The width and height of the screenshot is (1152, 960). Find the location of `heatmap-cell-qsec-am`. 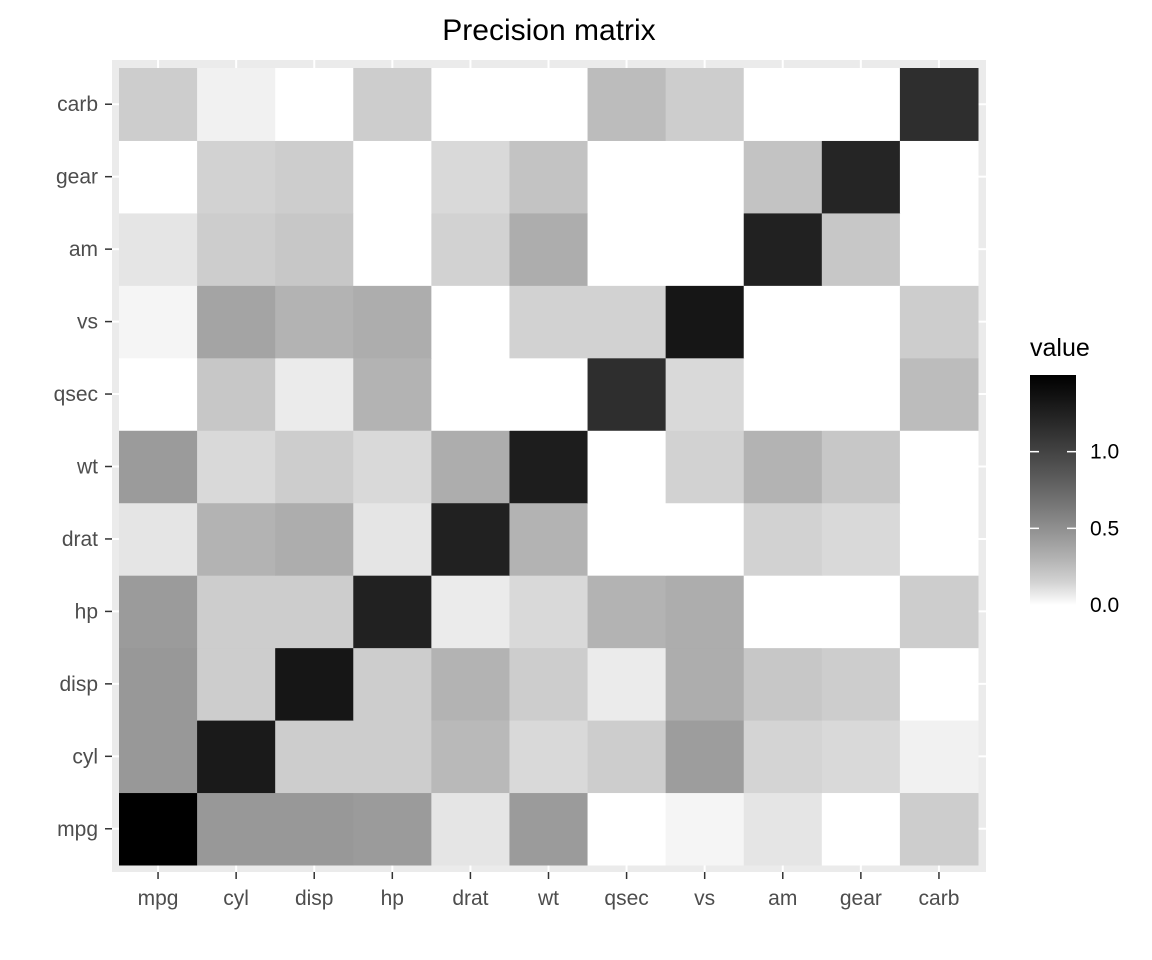

heatmap-cell-qsec-am is located at coordinates (783, 394).